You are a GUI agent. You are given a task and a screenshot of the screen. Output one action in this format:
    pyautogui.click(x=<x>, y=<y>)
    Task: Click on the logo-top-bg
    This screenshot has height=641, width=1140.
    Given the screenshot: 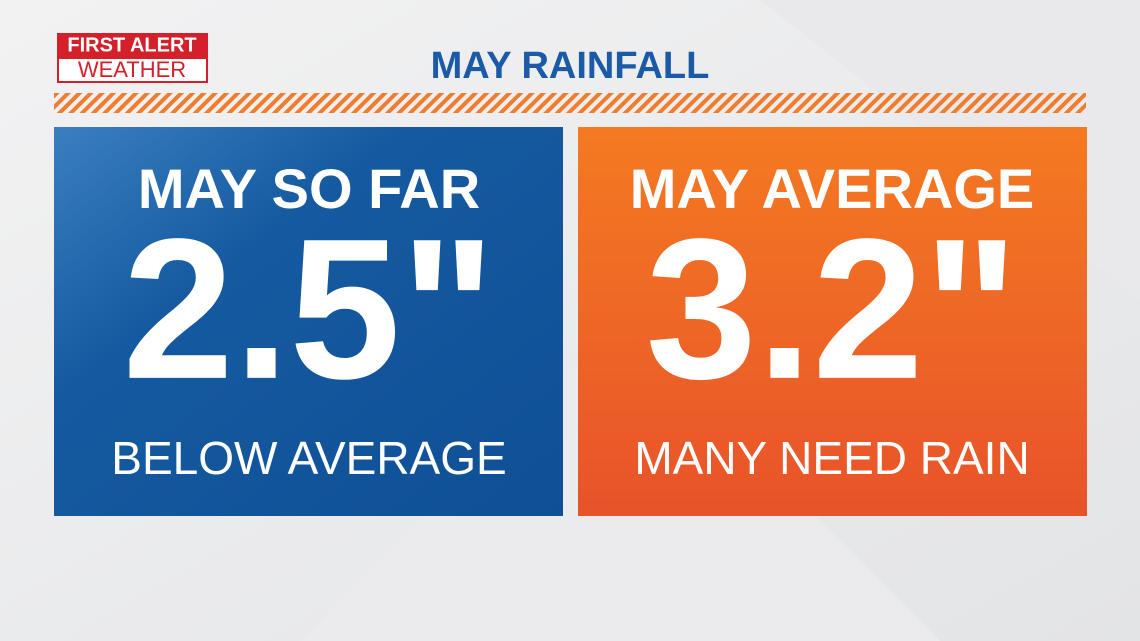 What is the action you would take?
    pyautogui.click(x=132, y=45)
    